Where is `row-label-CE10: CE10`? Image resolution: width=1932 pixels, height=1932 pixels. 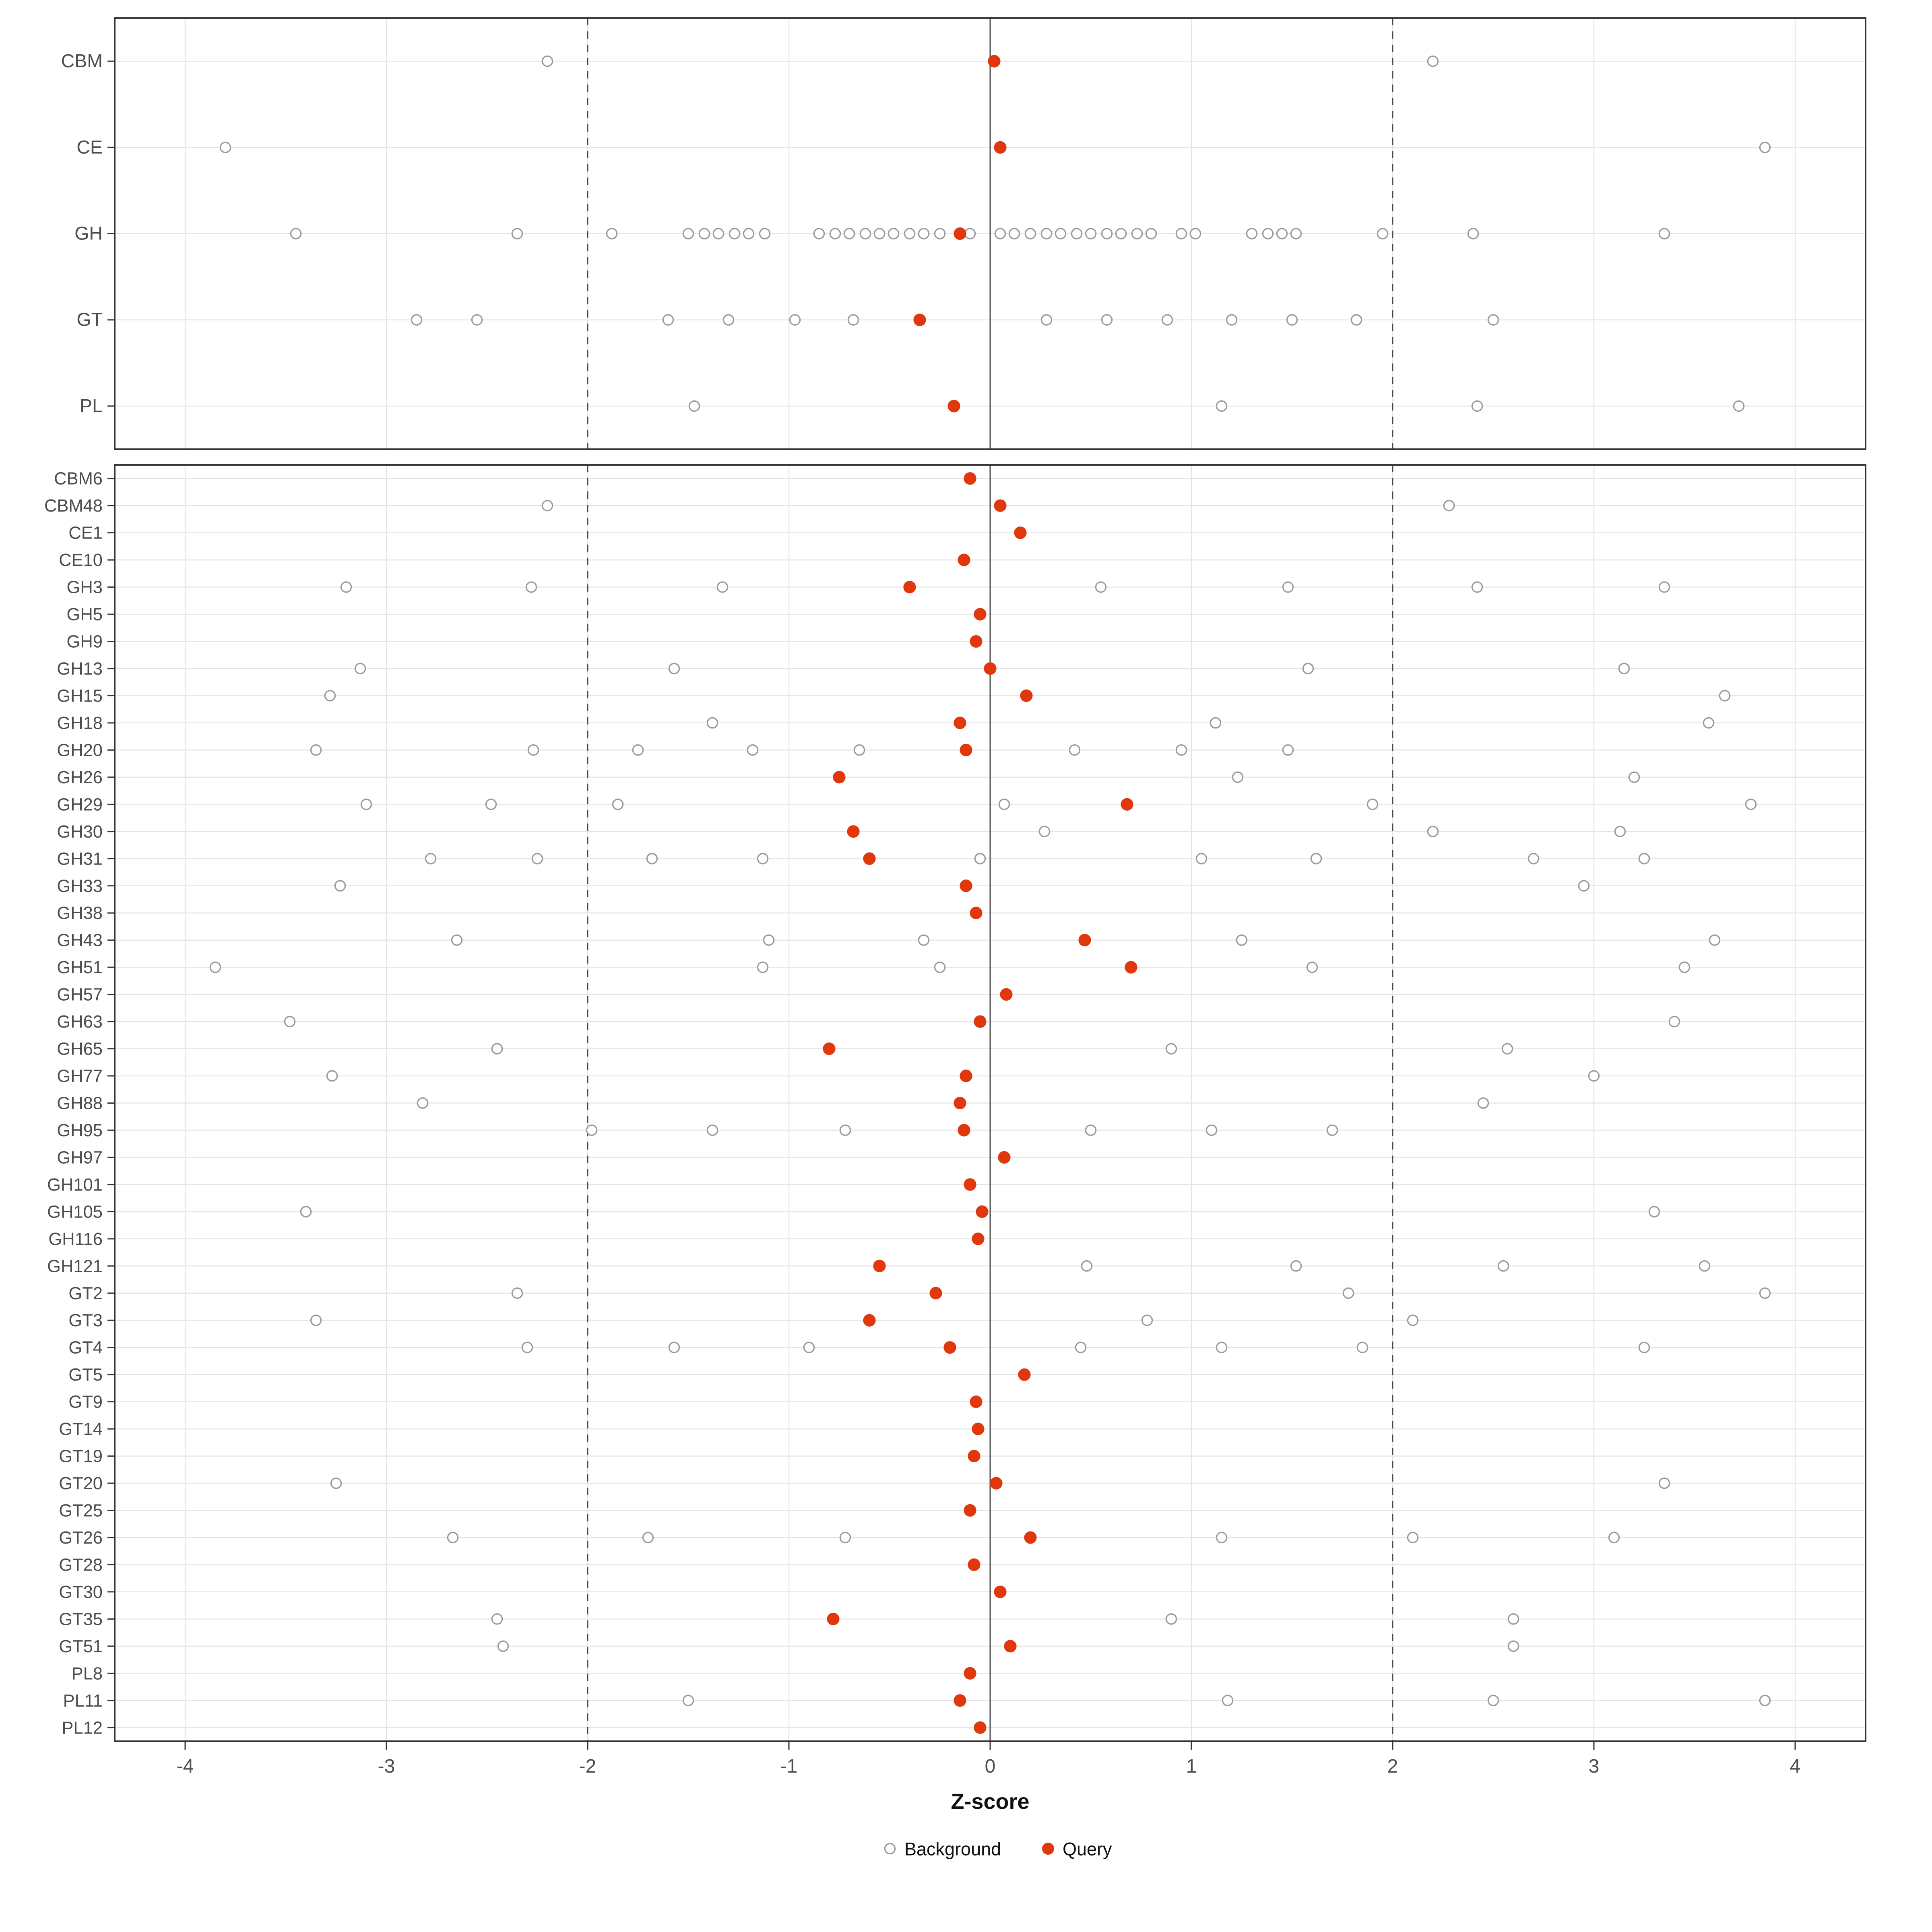
row-label-CE10: CE10 is located at coordinates (81, 560).